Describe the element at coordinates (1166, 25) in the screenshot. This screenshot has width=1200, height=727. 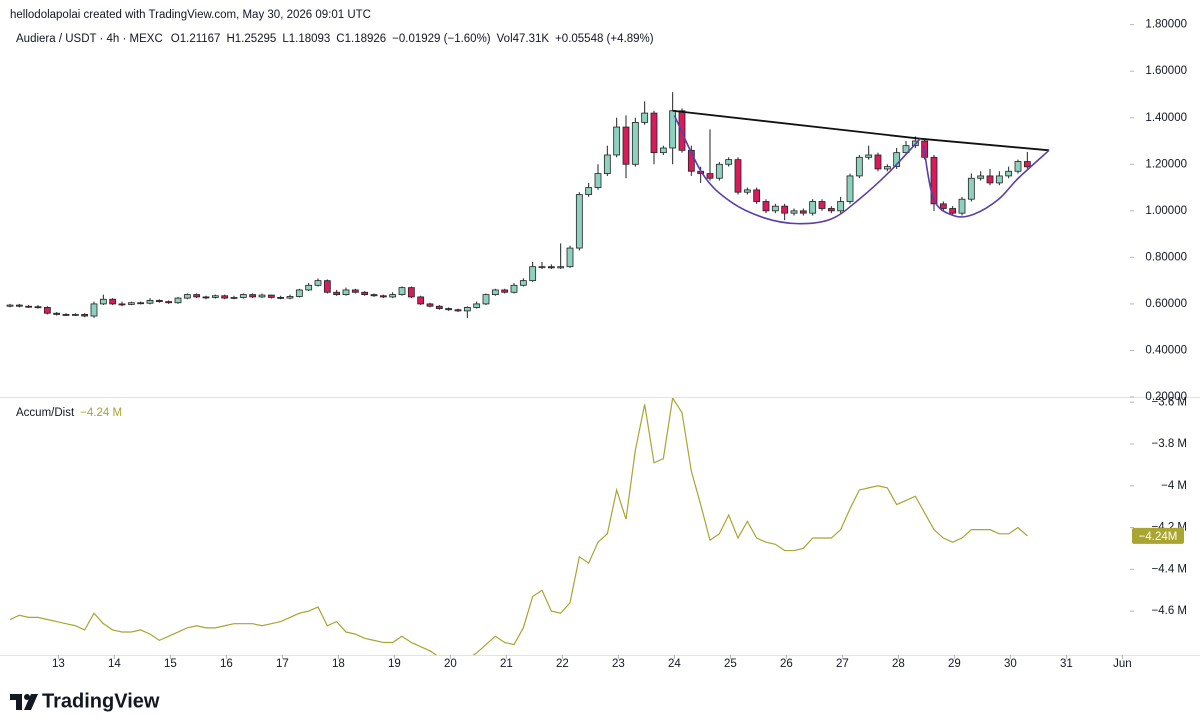
I see `y-tick-label: 1.80000` at that location.